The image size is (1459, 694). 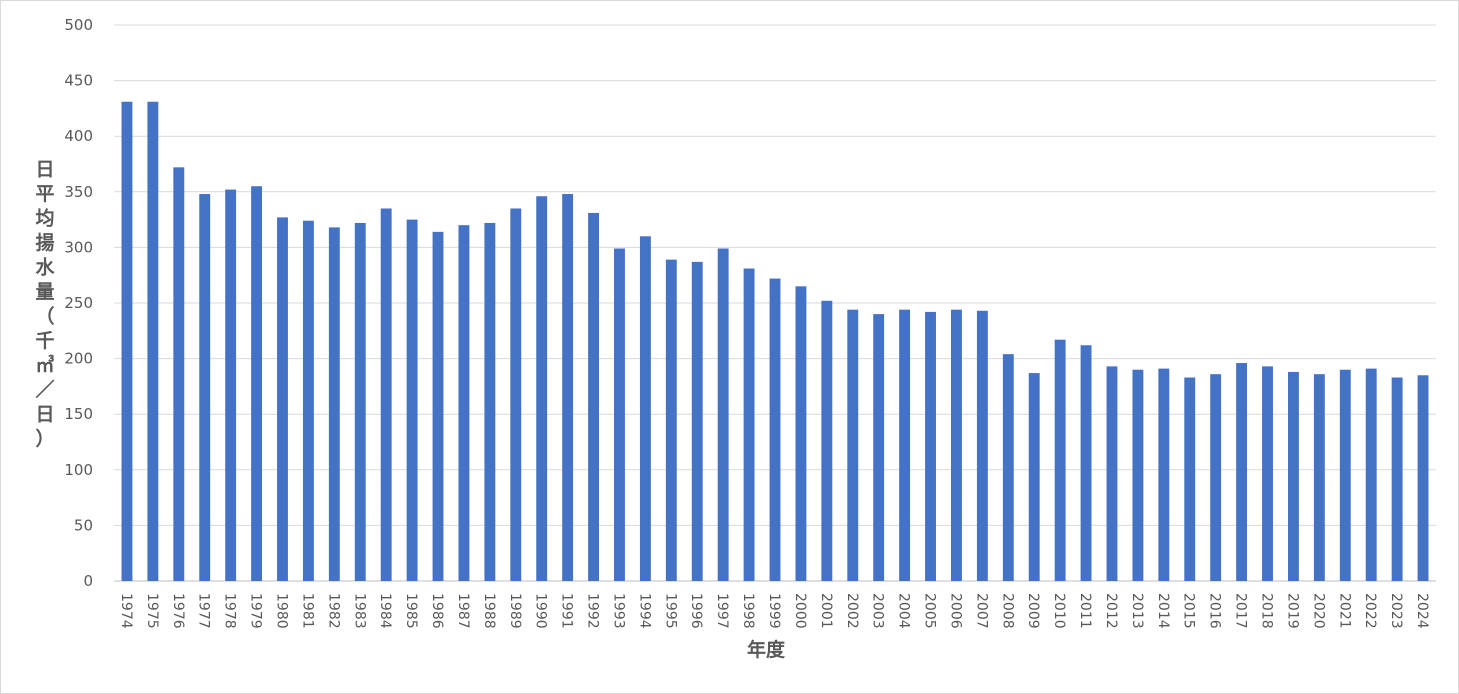 I want to click on x-tick-label: 2011, so click(x=1085, y=611).